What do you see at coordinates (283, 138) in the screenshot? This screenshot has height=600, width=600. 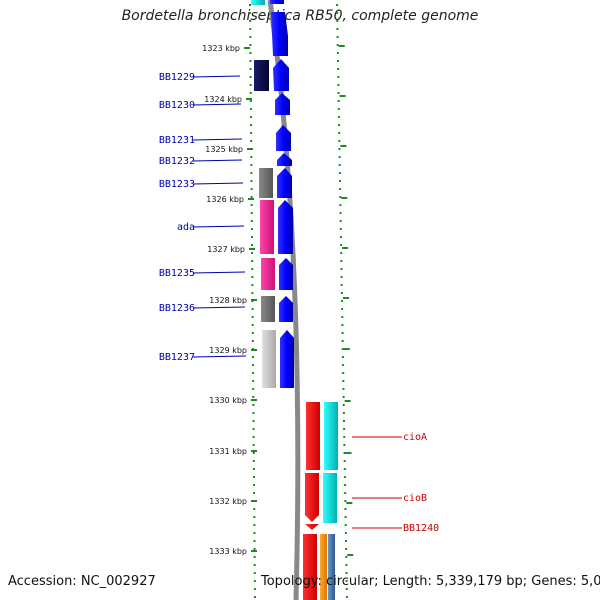 I see `feature-bb1231-forward` at bounding box center [283, 138].